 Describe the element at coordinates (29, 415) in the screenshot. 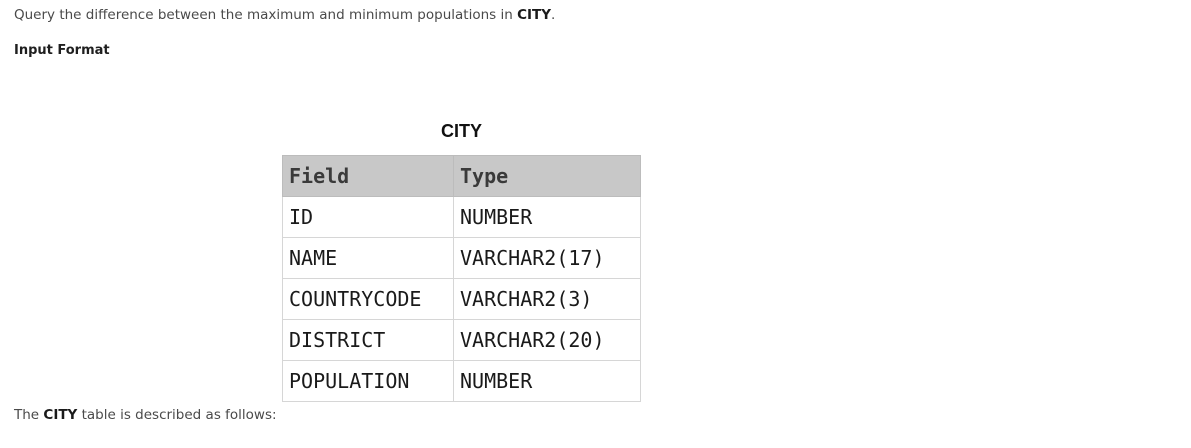

I see `description-prefix: The` at that location.